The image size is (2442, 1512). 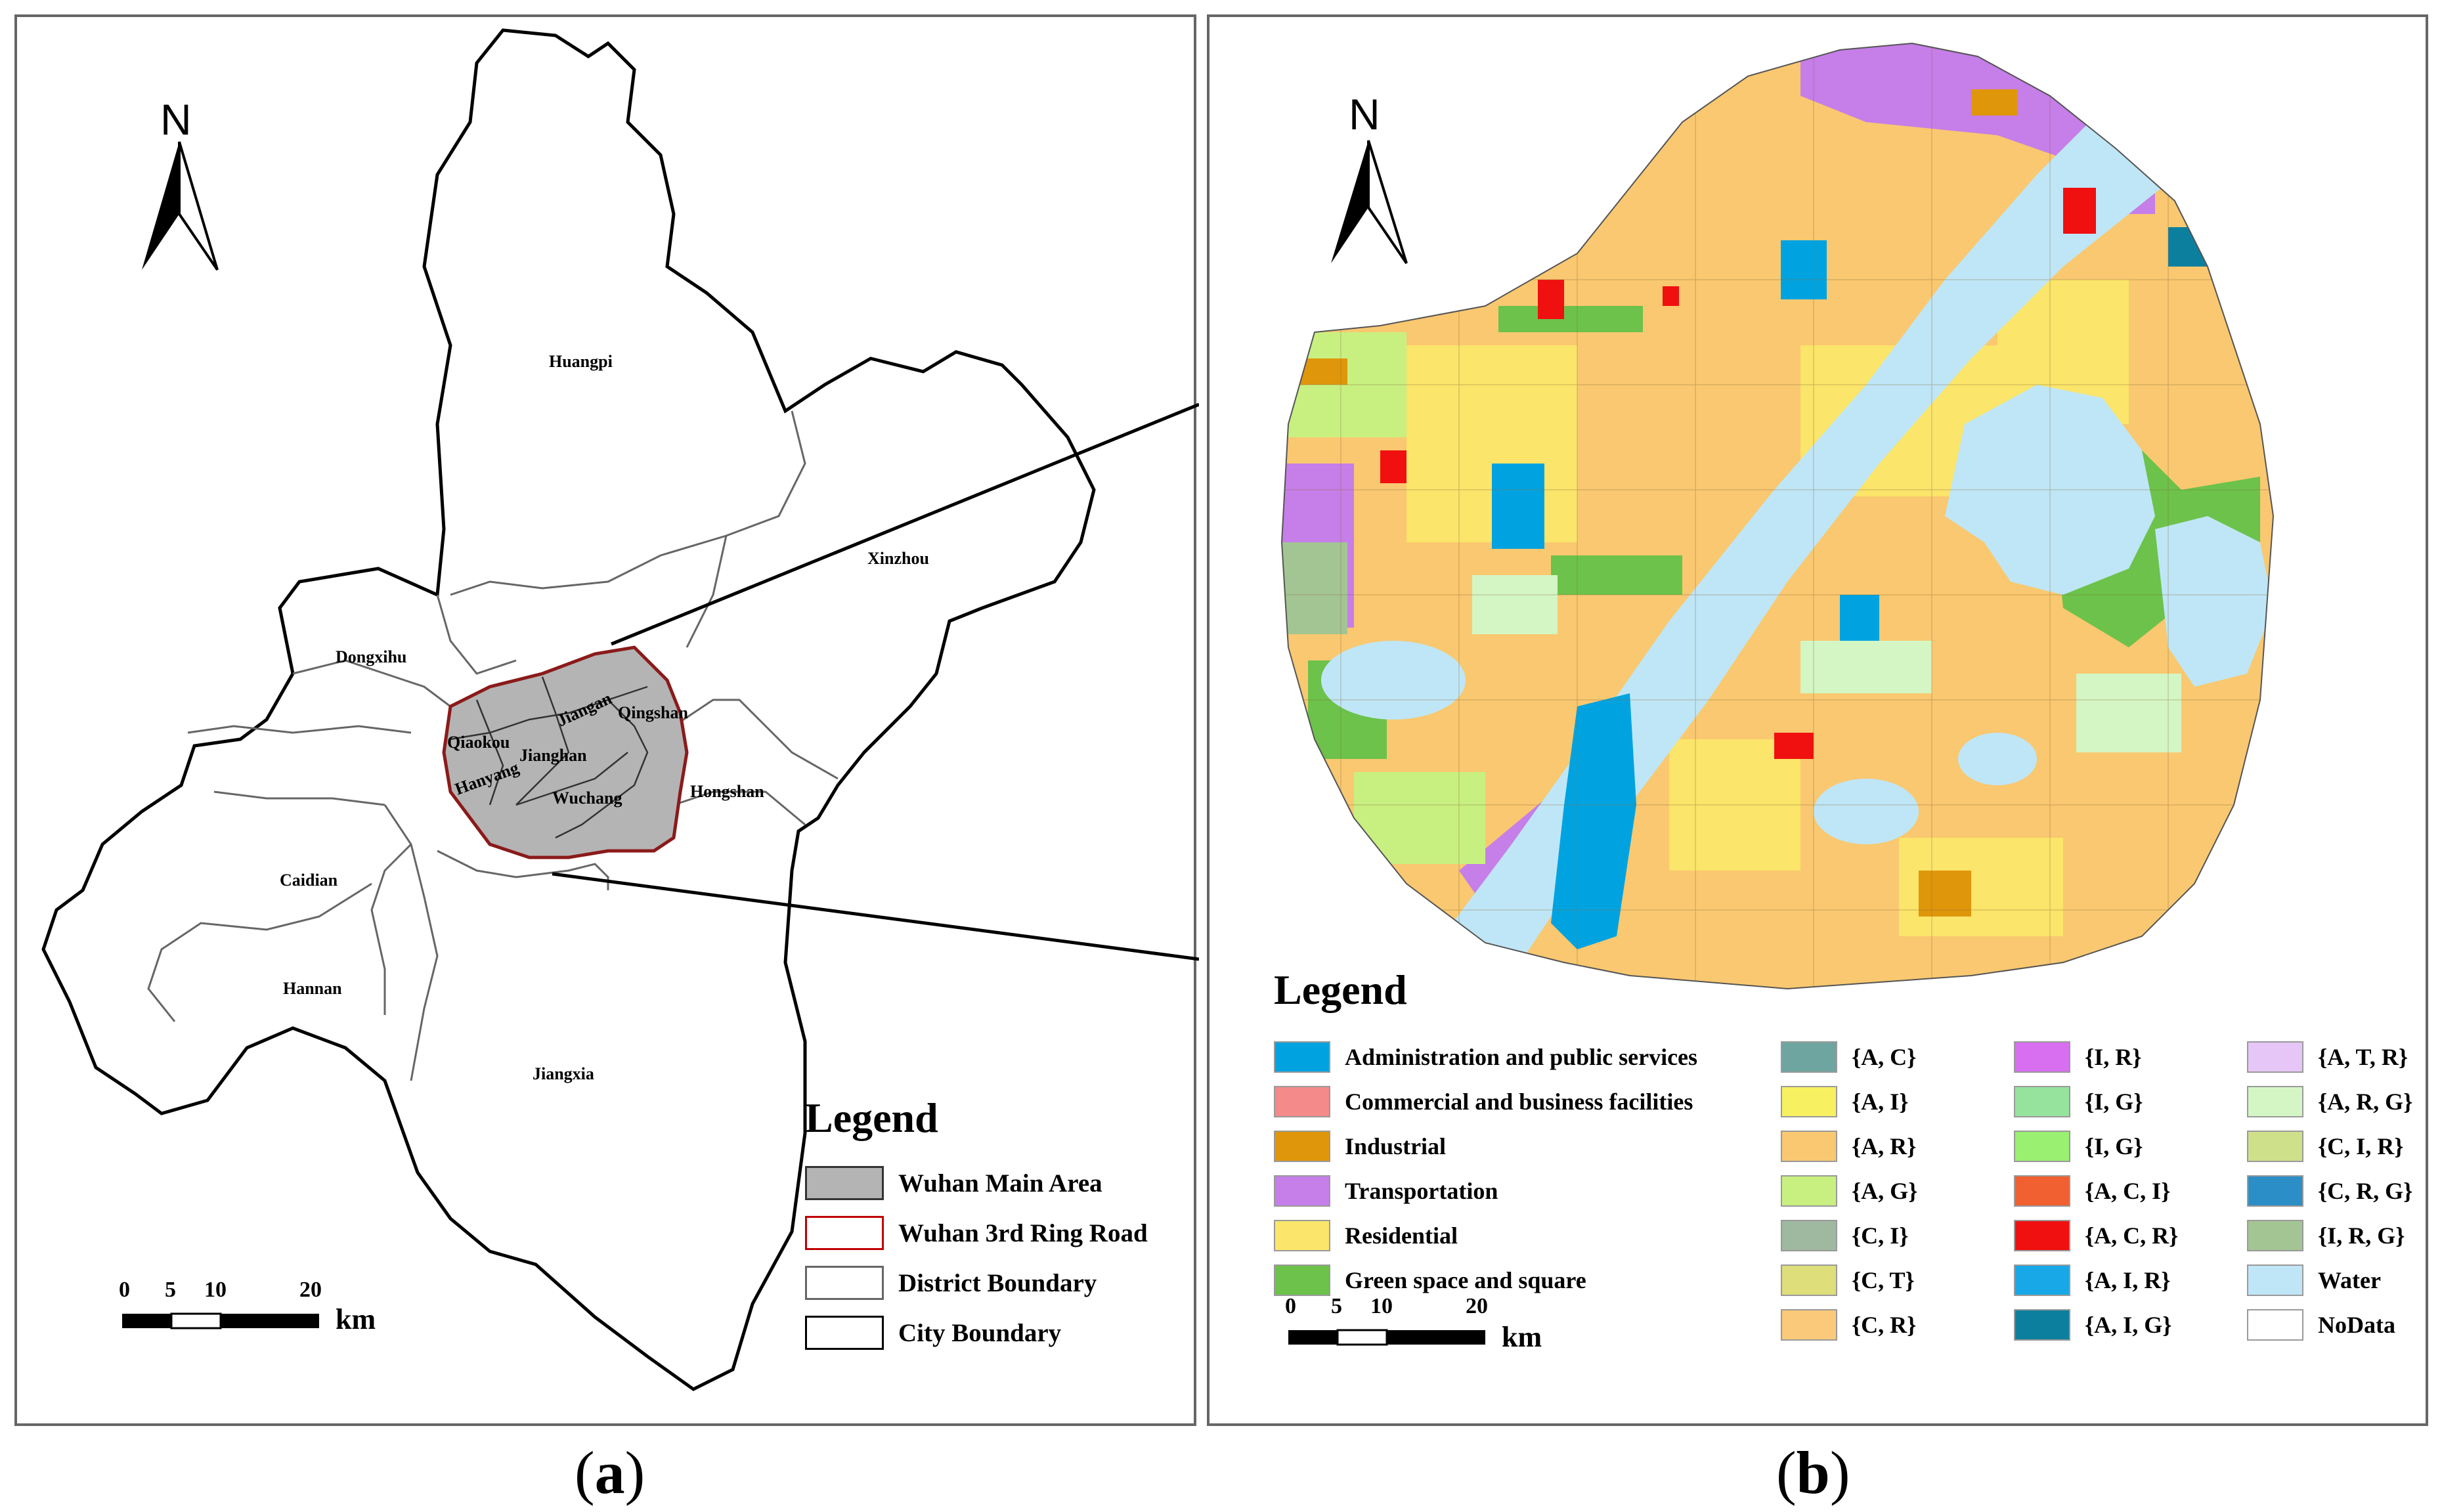 I want to click on legend-b-item: {A, I}, so click(x=1844, y=1101).